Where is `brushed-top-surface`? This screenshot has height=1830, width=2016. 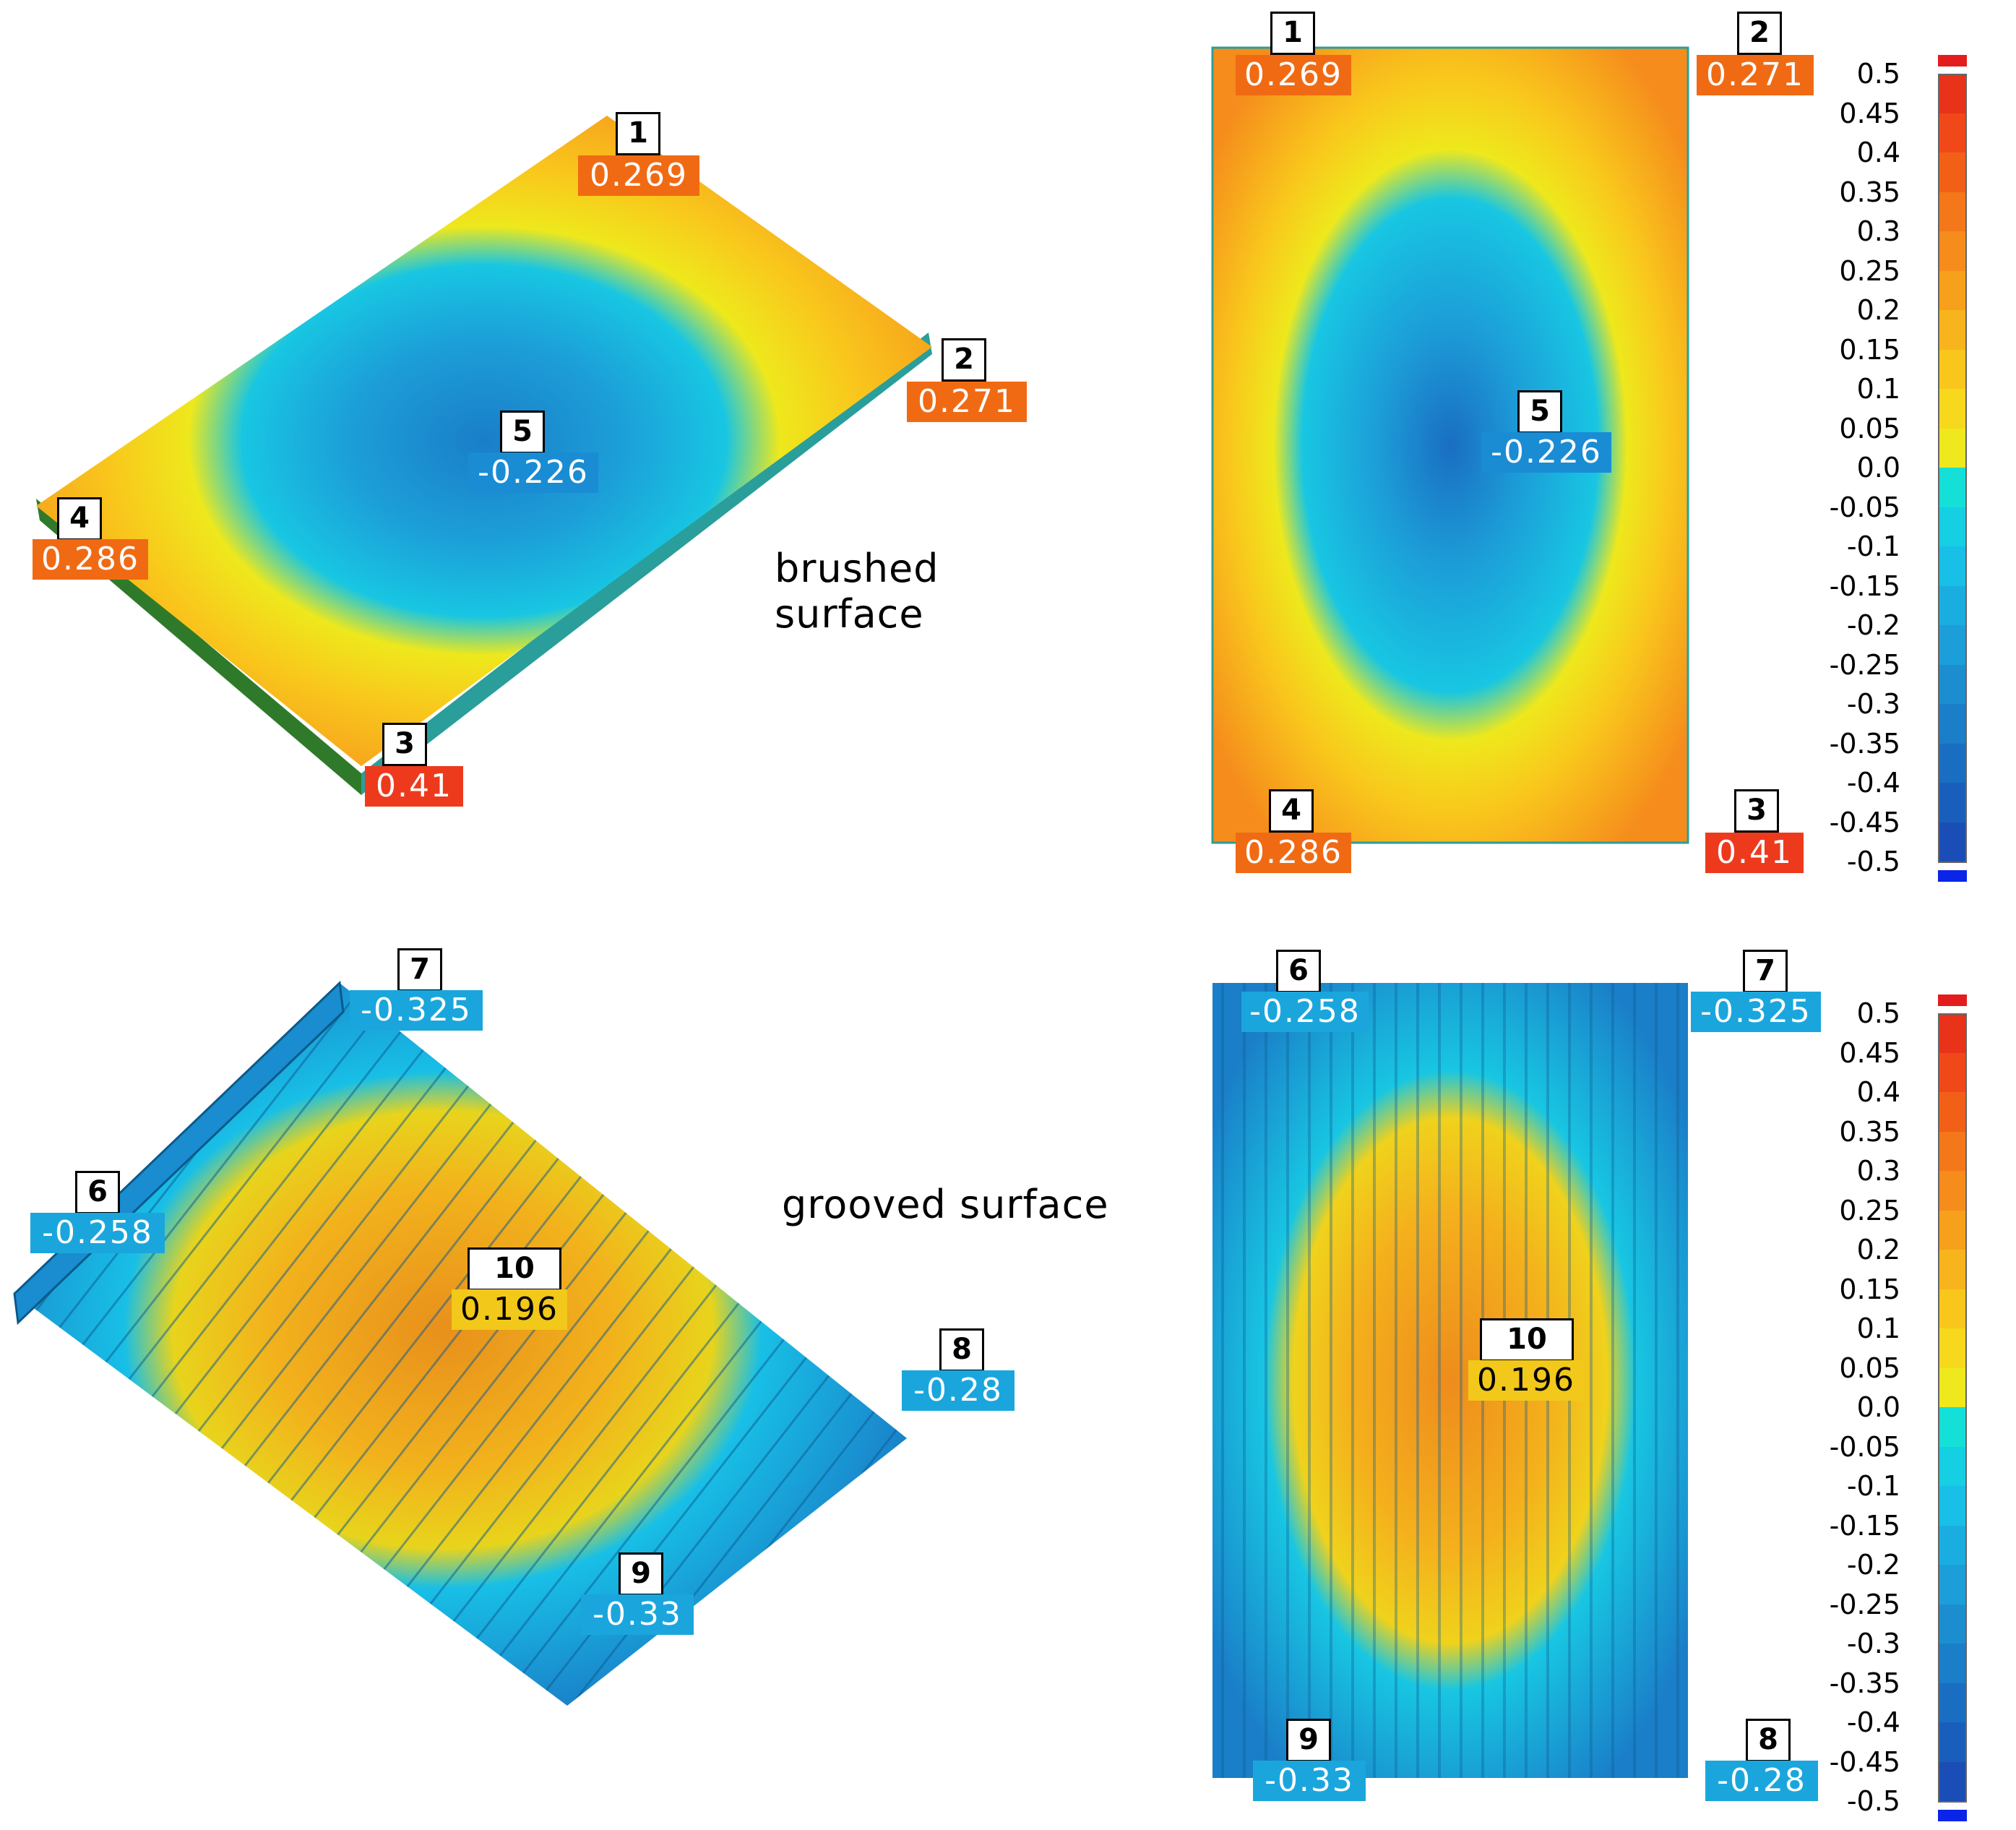 brushed-top-surface is located at coordinates (1450, 445).